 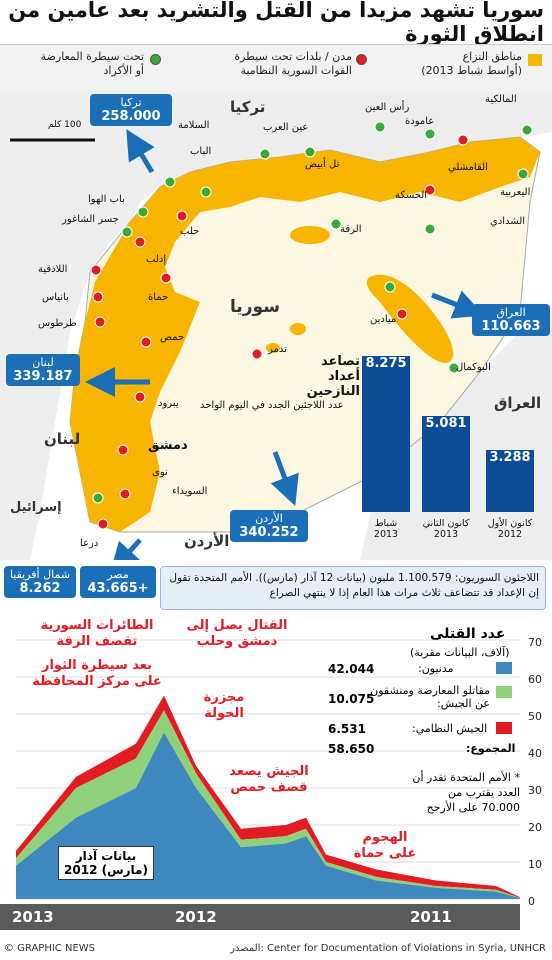 I want to click on country-syria: سوريا, so click(x=255, y=307).